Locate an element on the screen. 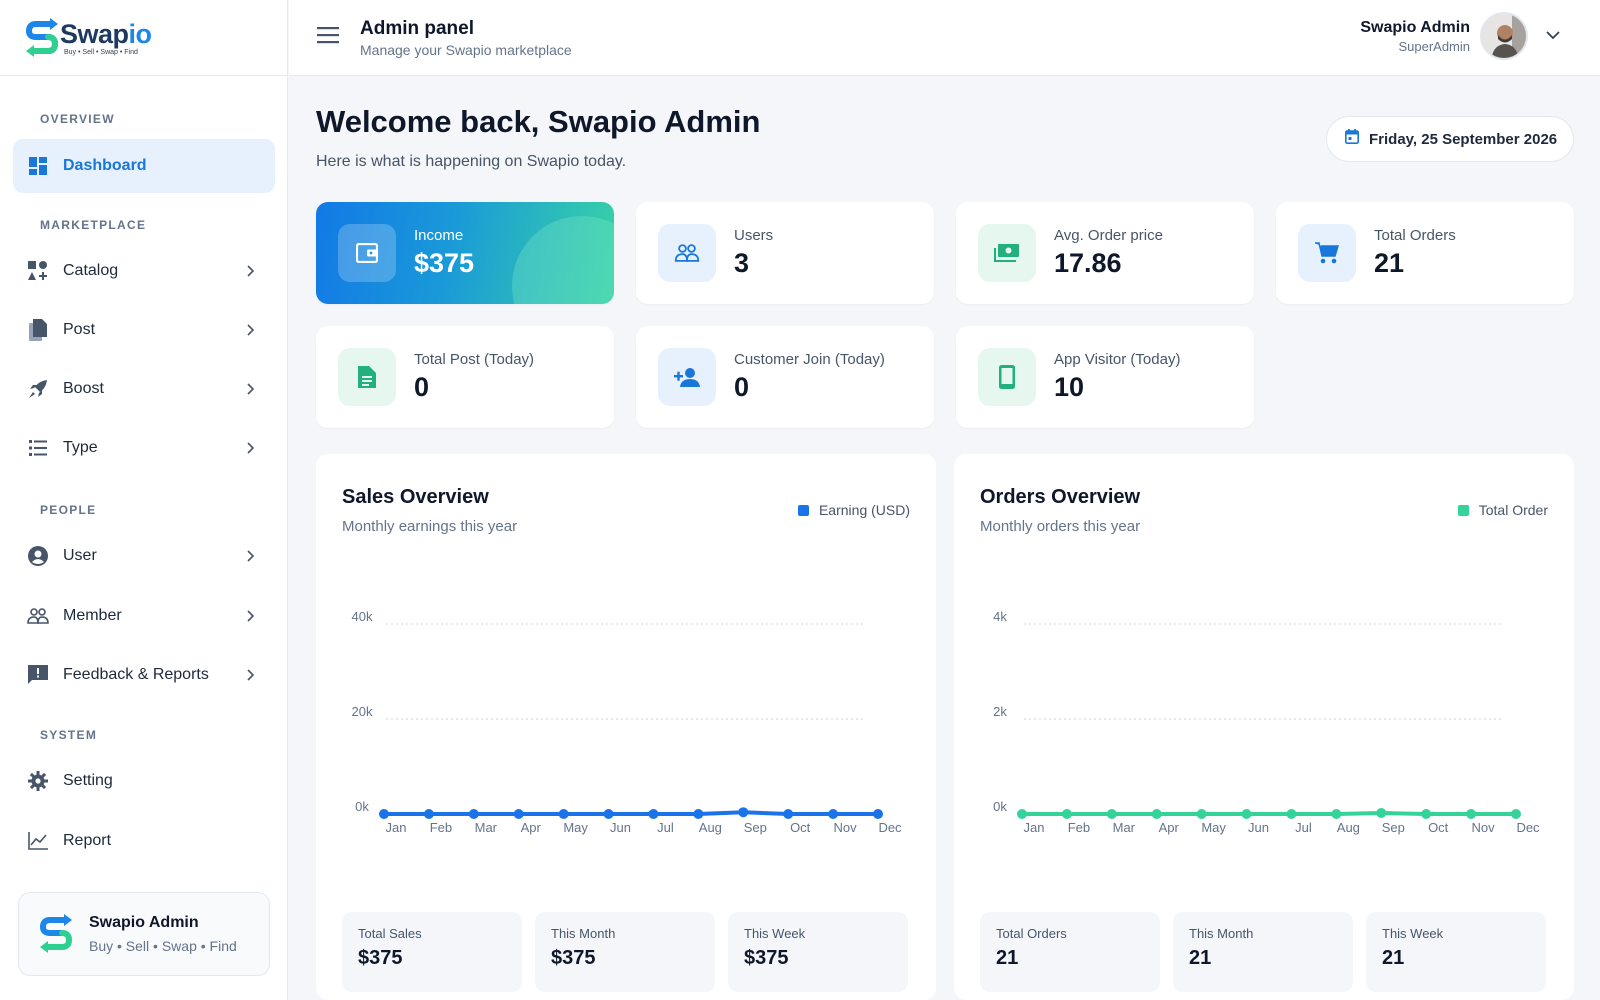  stat-label: Users is located at coordinates (754, 235).